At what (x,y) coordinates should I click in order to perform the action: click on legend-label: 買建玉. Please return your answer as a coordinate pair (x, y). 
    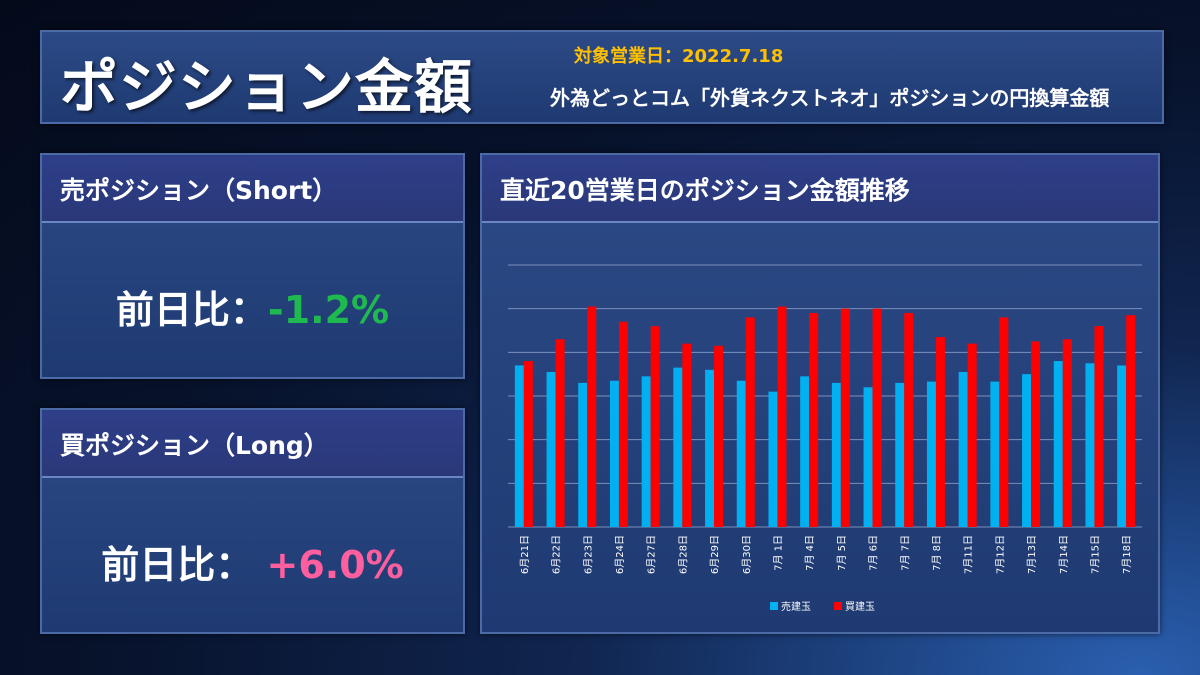
    Looking at the image, I should click on (860, 606).